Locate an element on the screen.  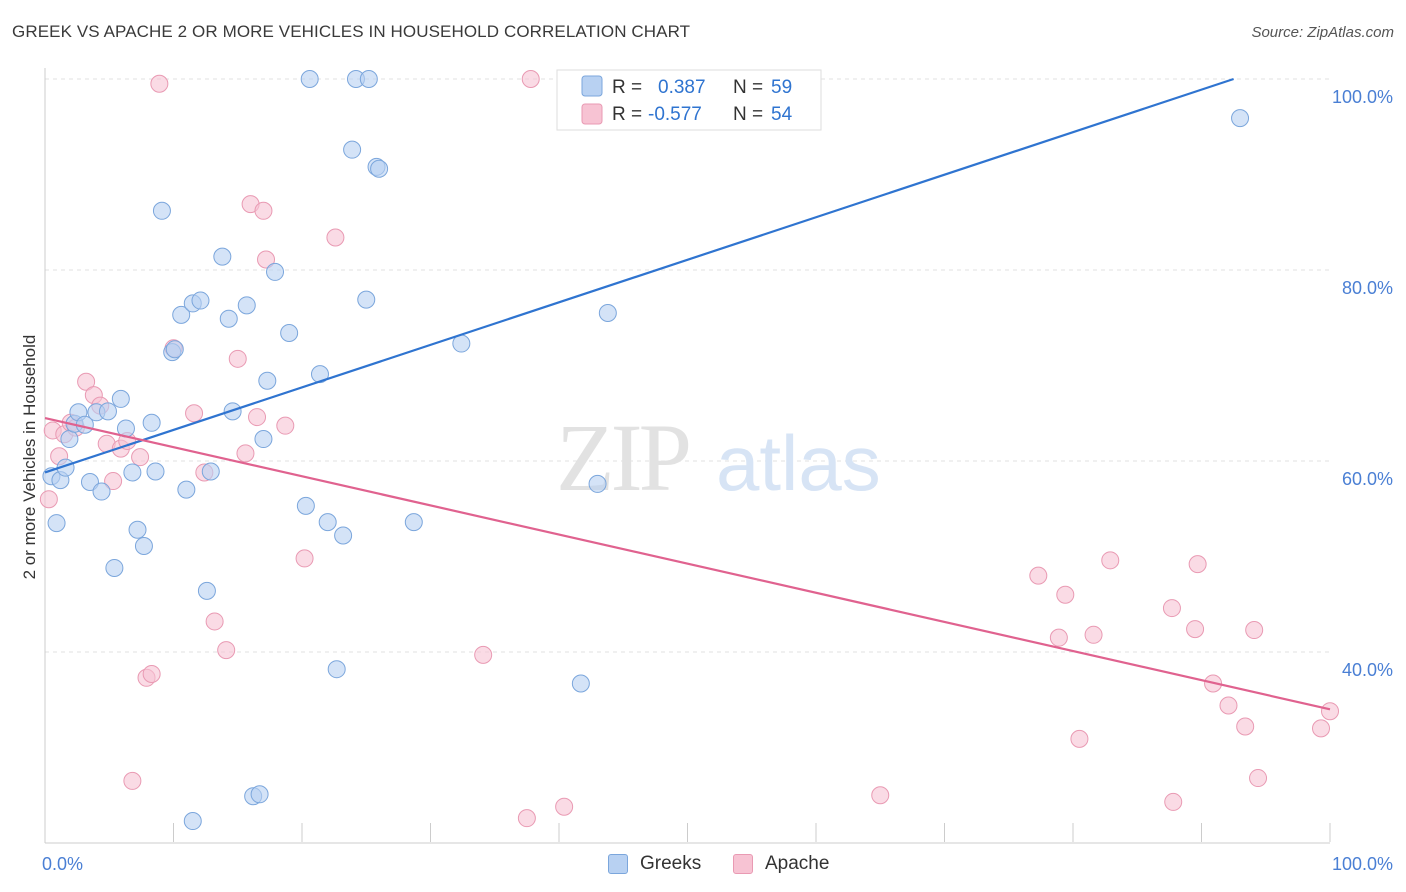
greek-r-label: R = is located at coordinates (627, 87).